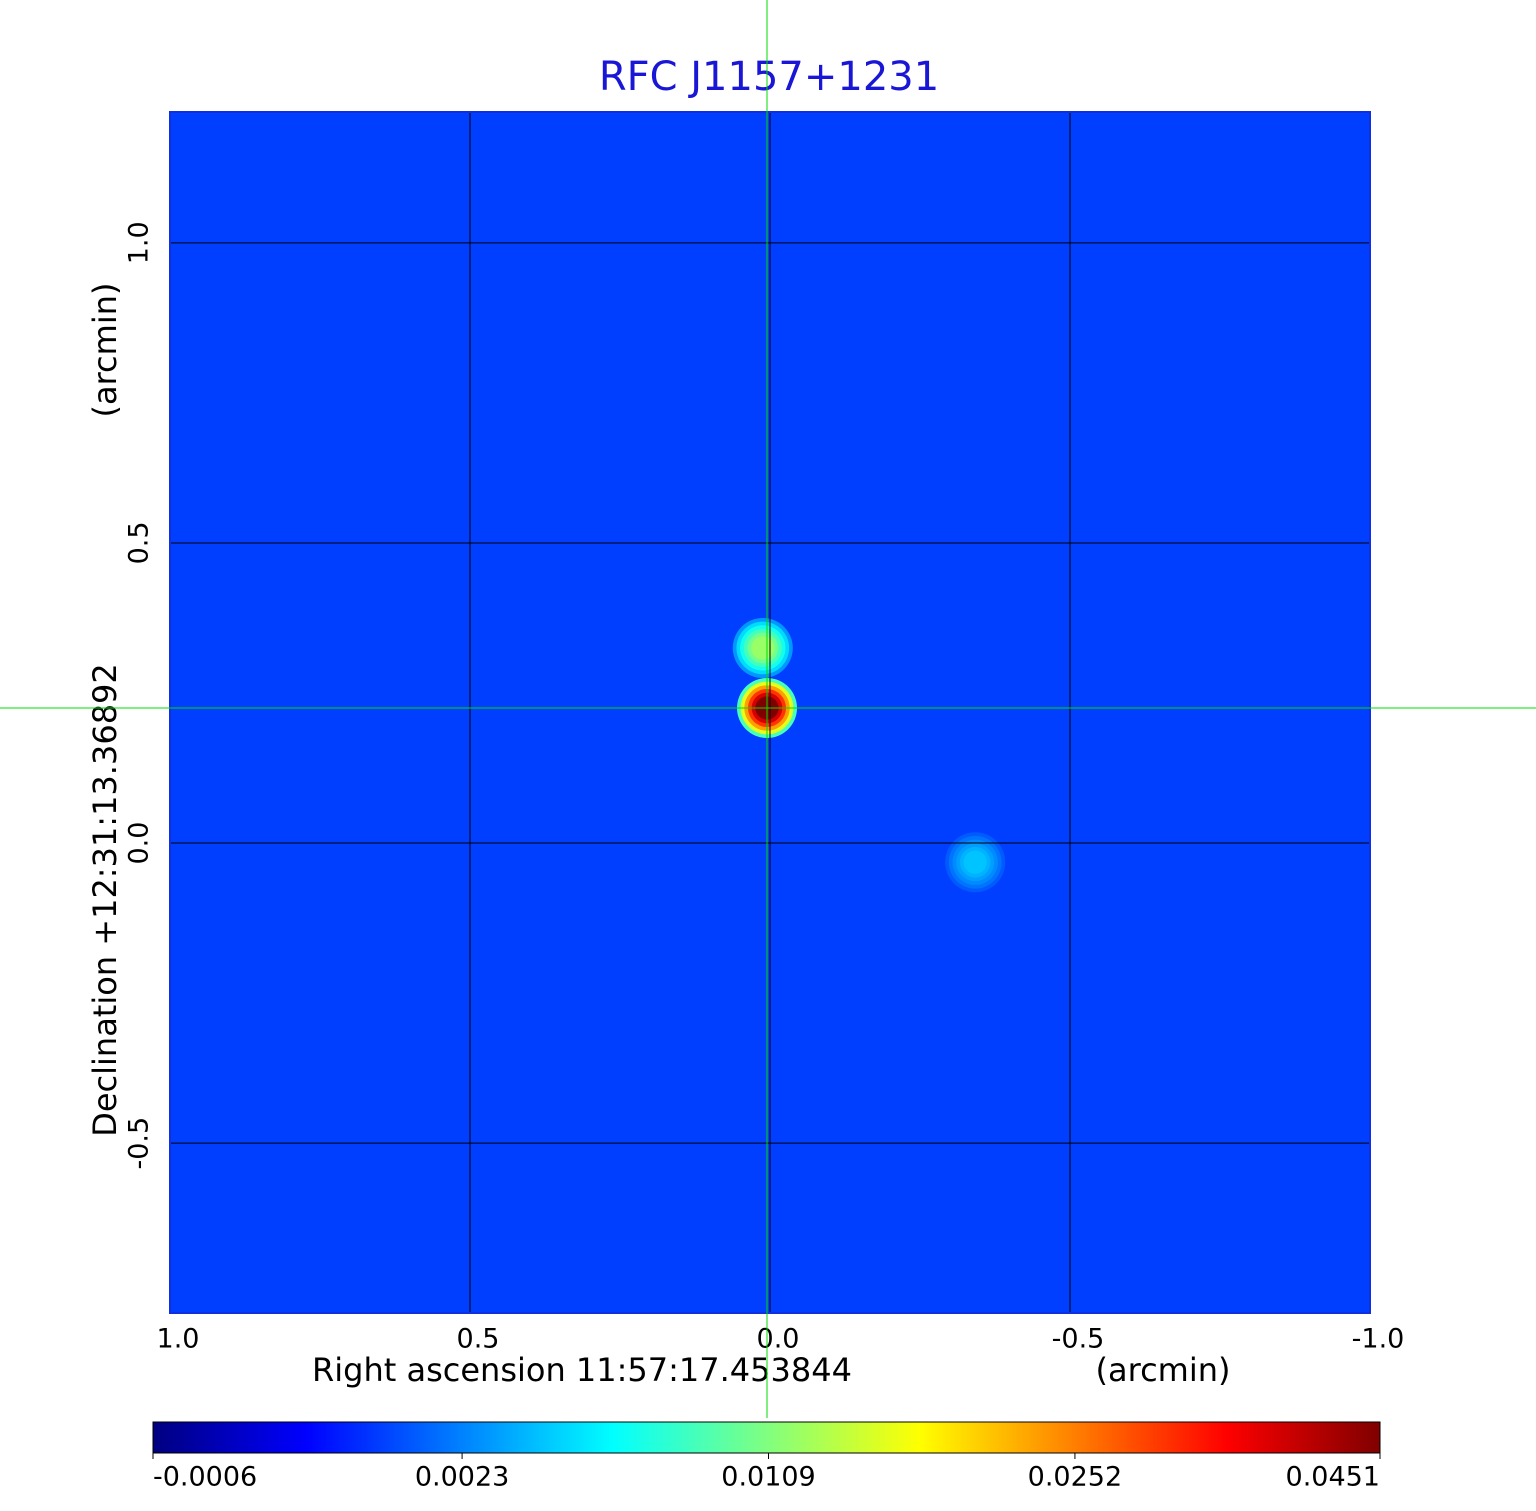  Describe the element at coordinates (582, 1370) in the screenshot. I see `x-axis-label: Right ascension 11:57:17.453844` at that location.